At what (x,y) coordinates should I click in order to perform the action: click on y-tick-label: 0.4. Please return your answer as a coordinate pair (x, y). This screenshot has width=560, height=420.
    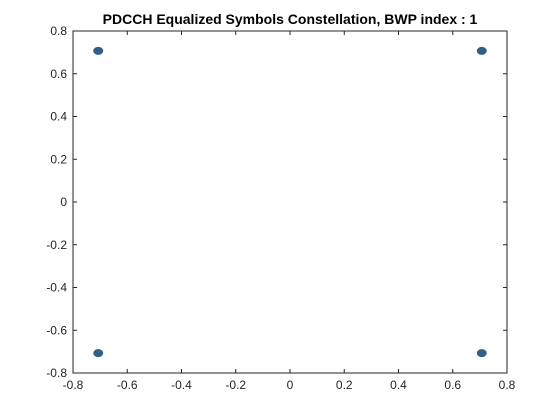
    Looking at the image, I should click on (58, 117).